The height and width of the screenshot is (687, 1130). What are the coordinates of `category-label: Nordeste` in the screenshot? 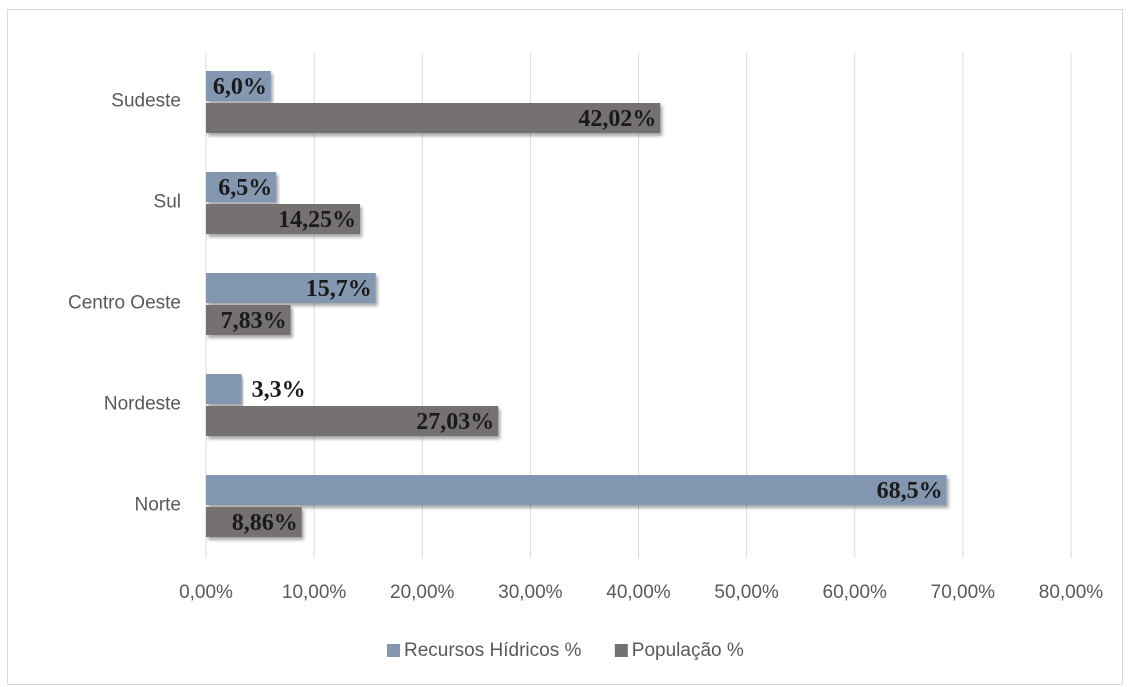 It's located at (142, 404).